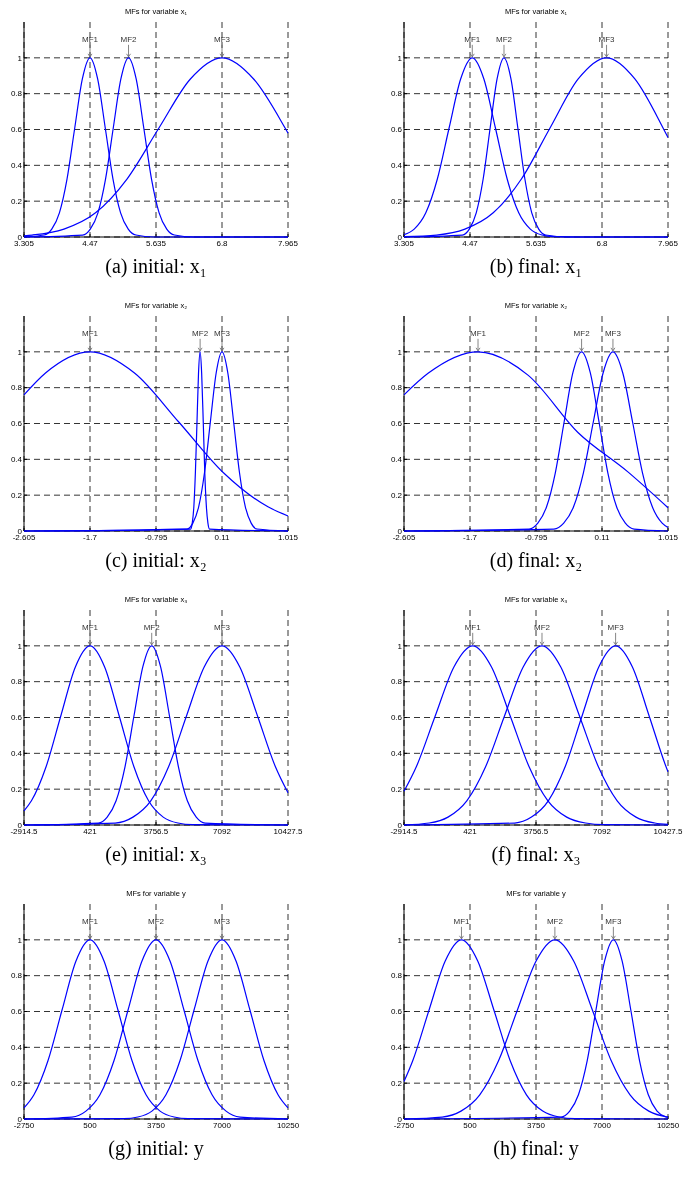  Describe the element at coordinates (156, 854) in the screenshot. I see `text: (e) initial: x₃` at that location.